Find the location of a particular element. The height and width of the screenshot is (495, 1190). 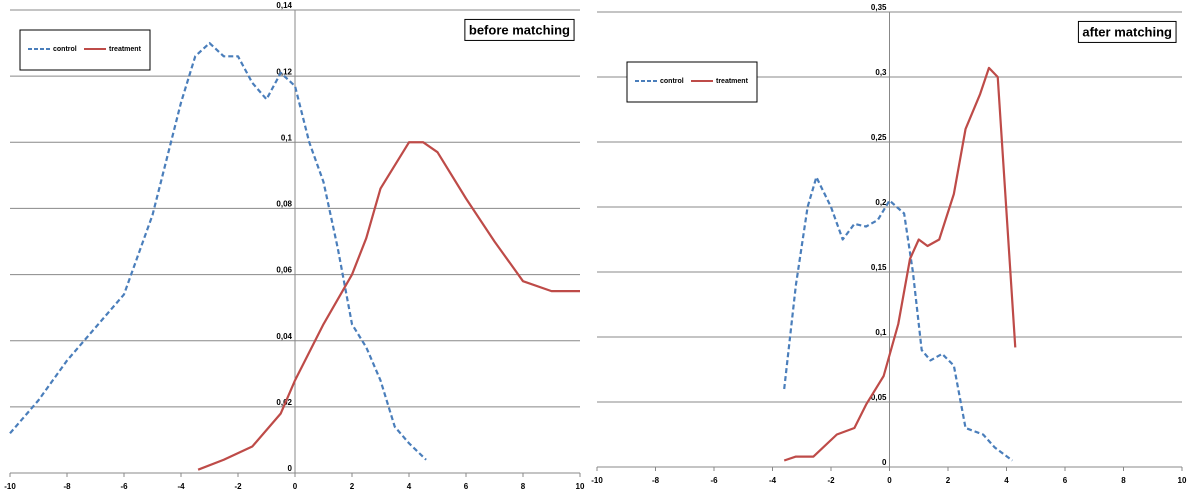

y-tick-label: 0,12 is located at coordinates (284, 71).